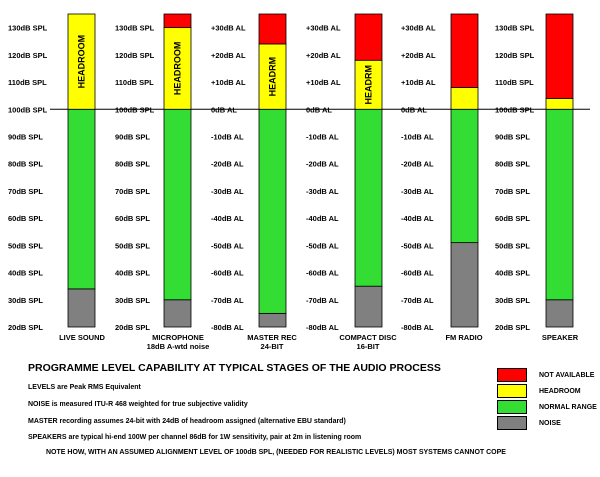 This screenshot has height=477, width=600. Describe the element at coordinates (178, 346) in the screenshot. I see `column-label-microphone: 18dB A-wtd noise` at that location.